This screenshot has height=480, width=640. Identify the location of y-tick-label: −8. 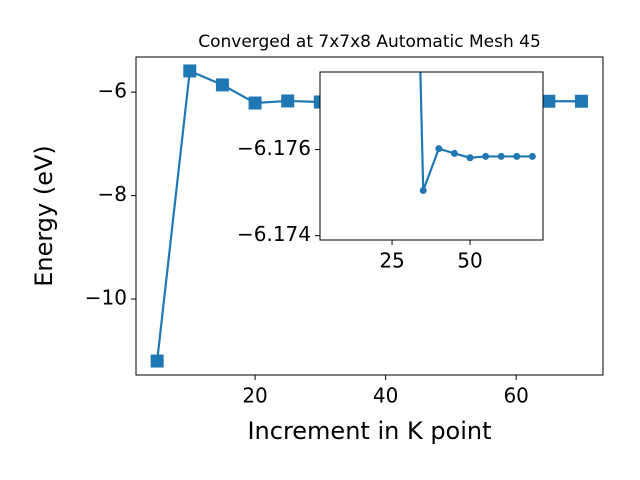
(112, 194).